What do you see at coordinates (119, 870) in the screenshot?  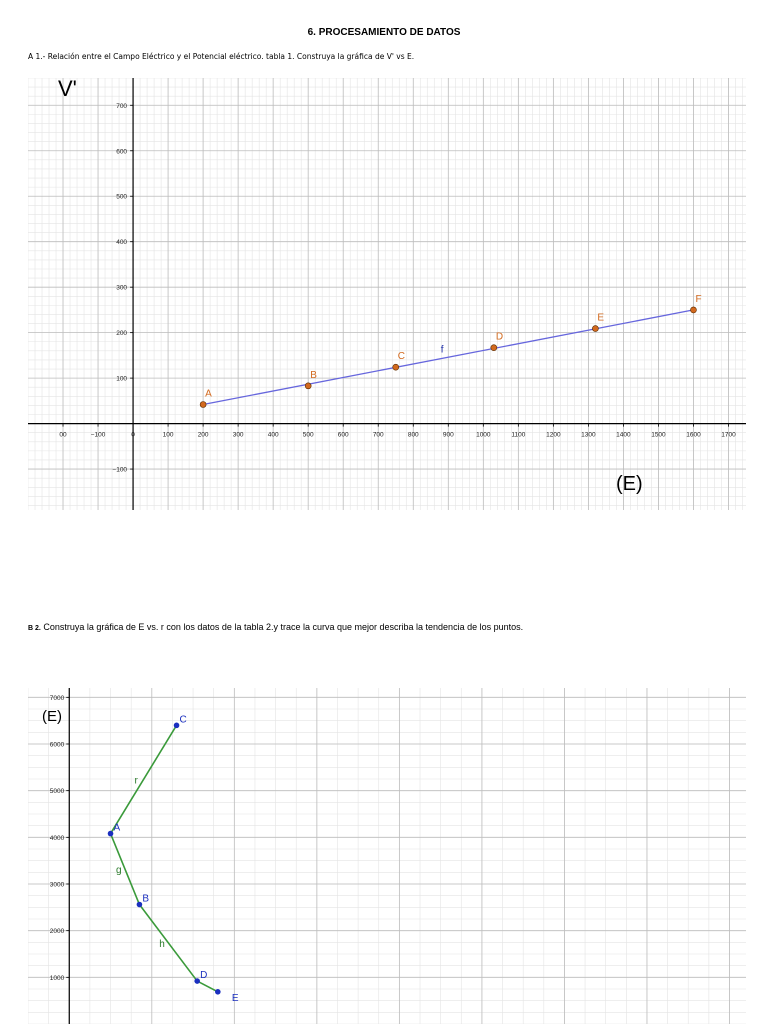 I see `segment-label: g` at bounding box center [119, 870].